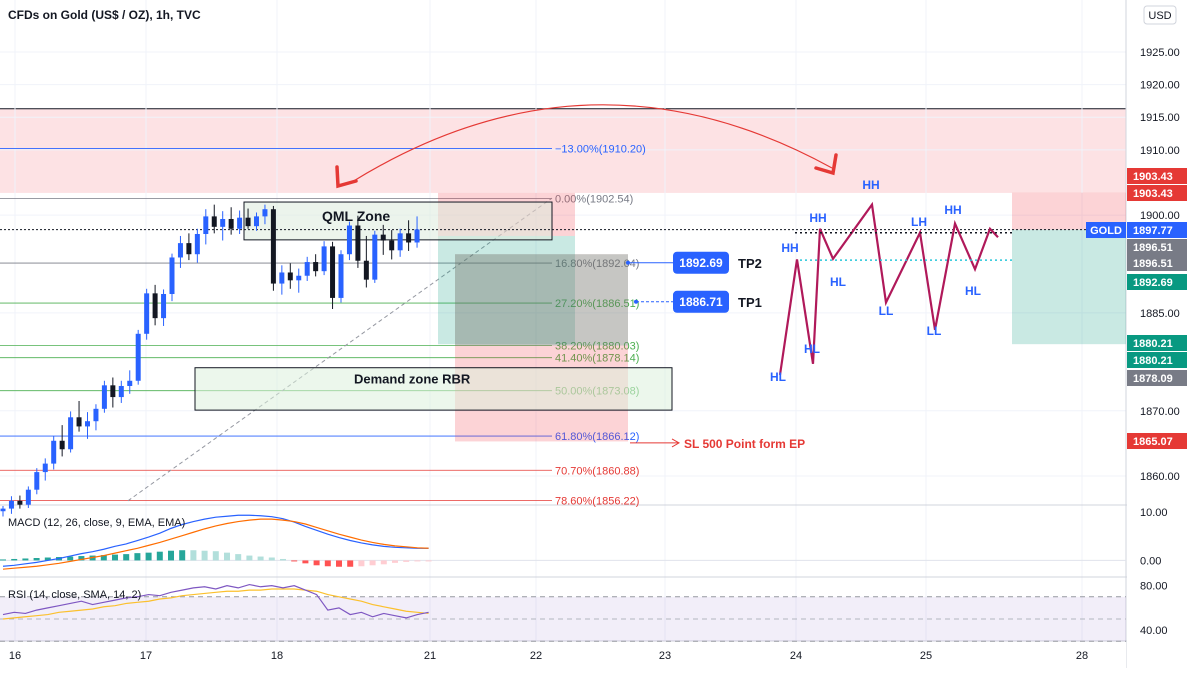 This screenshot has height=673, width=1192. Describe the element at coordinates (919, 222) in the screenshot. I see `swing-label-7: LH` at that location.